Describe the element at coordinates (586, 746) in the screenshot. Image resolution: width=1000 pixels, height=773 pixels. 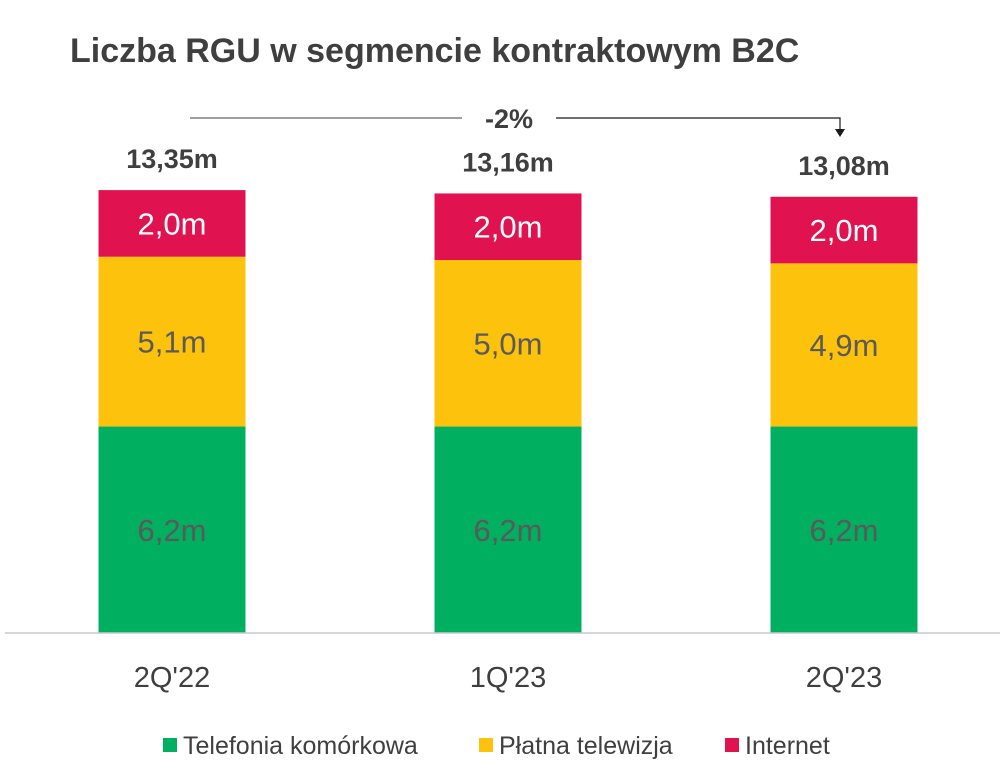
I see `legend-label: Płatna telewizja` at that location.